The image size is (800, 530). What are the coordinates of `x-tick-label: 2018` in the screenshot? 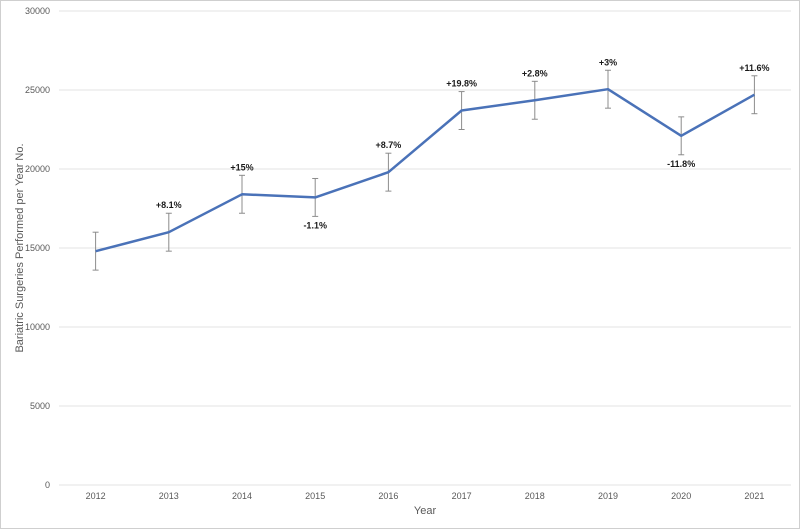 It's located at (535, 496).